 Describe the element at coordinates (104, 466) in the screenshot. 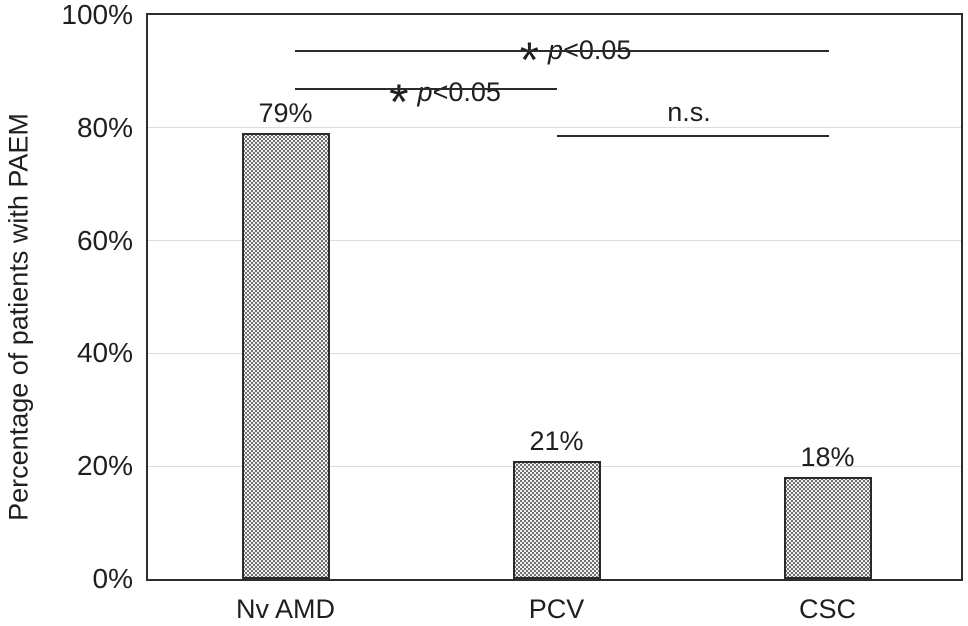

I see `y-tick-label-20: 20%` at that location.